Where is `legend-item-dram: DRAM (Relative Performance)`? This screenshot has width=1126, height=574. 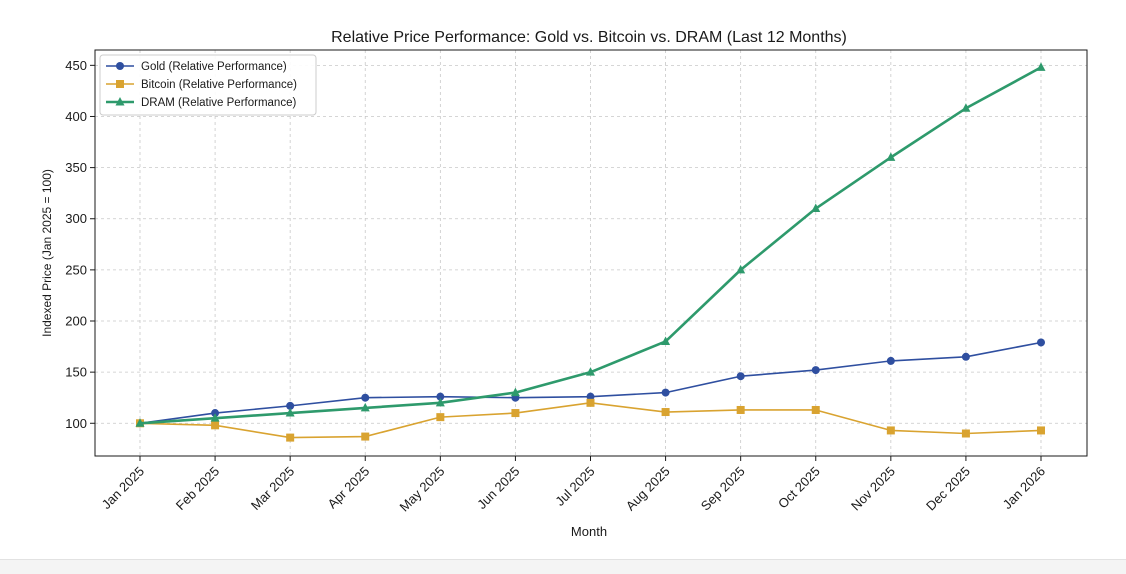 legend-item-dram: DRAM (Relative Performance) is located at coordinates (201, 103).